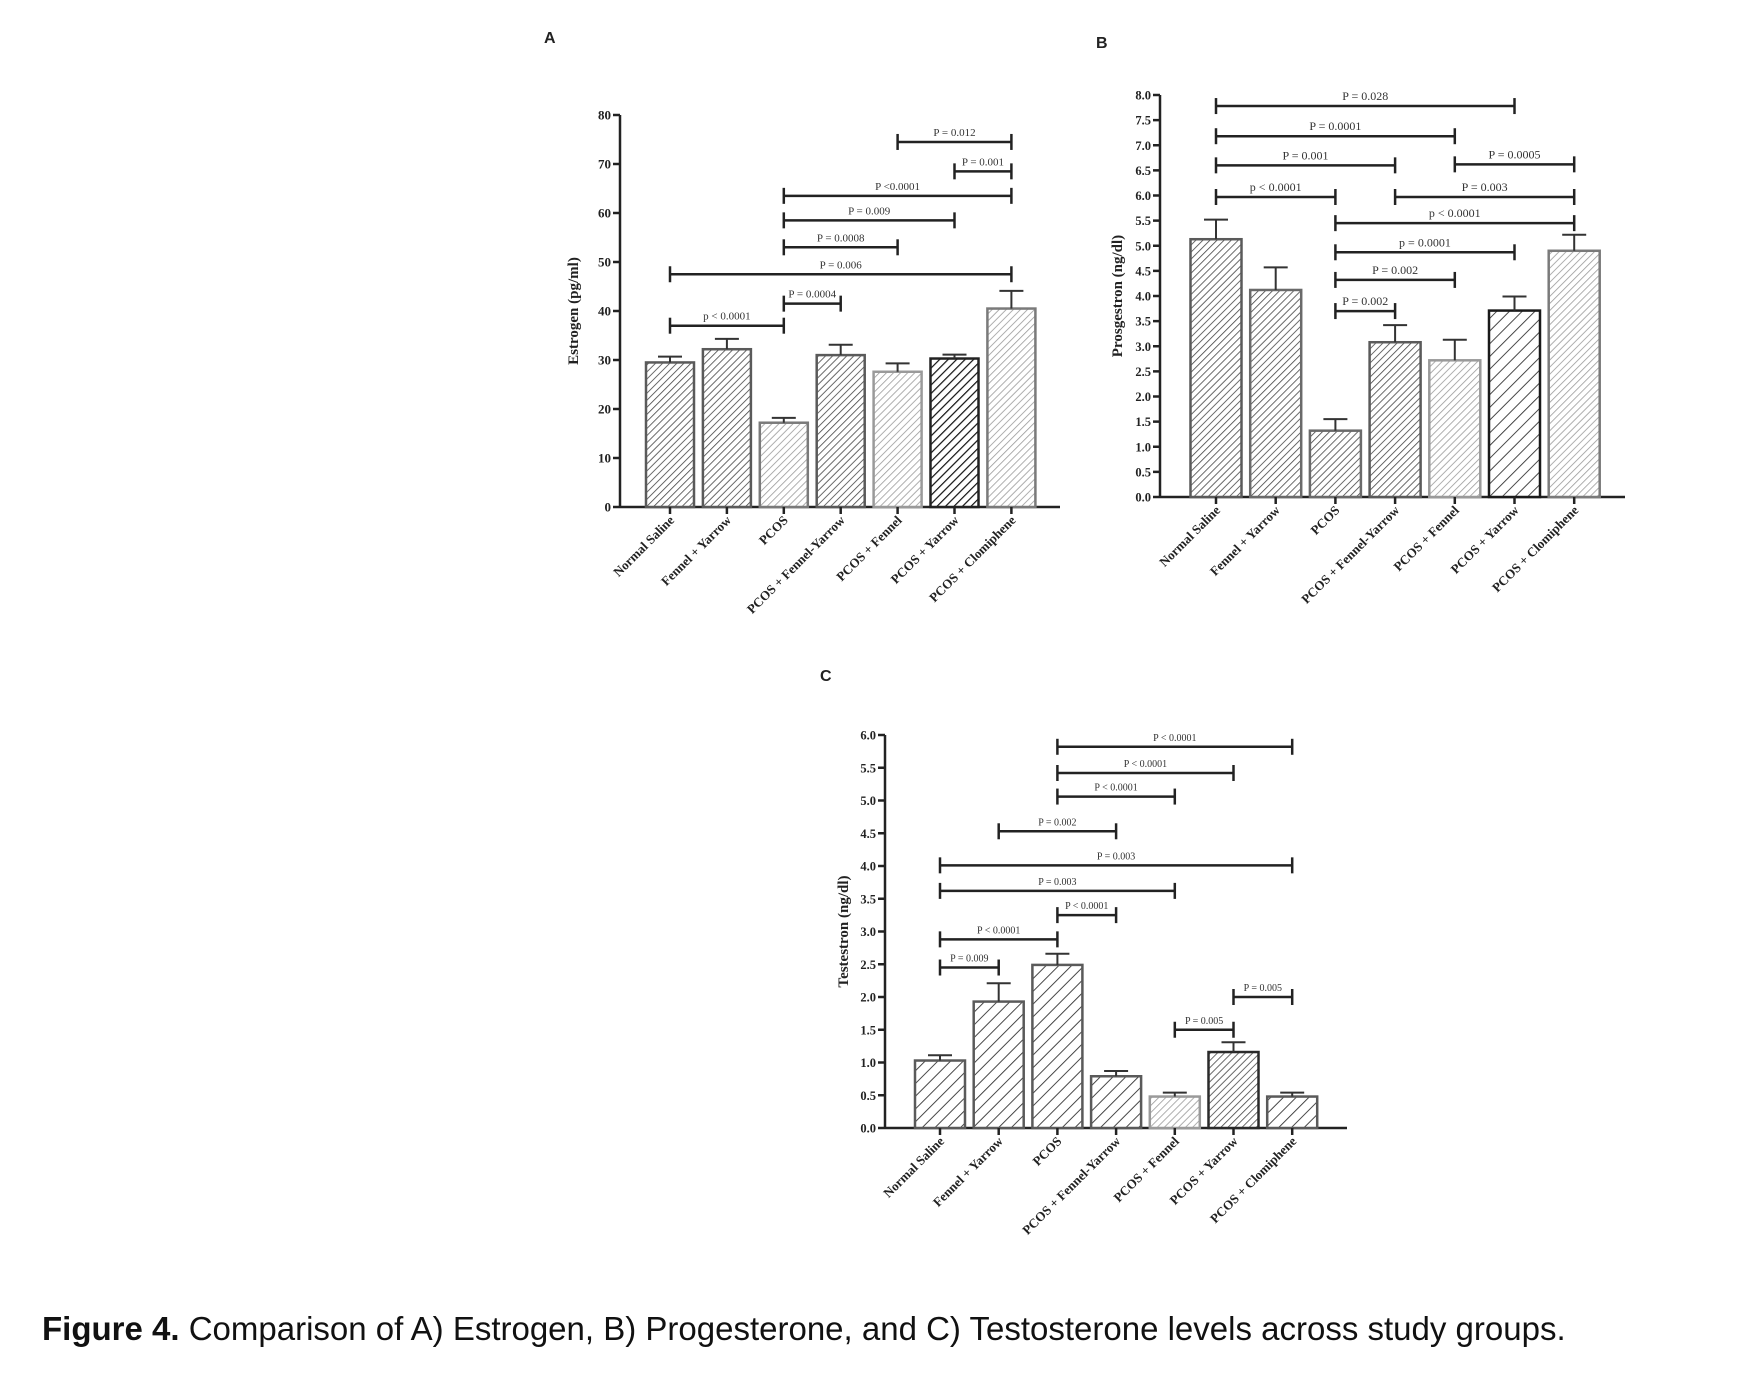  I want to click on y-tick-label: 7.0, so click(1143, 146).